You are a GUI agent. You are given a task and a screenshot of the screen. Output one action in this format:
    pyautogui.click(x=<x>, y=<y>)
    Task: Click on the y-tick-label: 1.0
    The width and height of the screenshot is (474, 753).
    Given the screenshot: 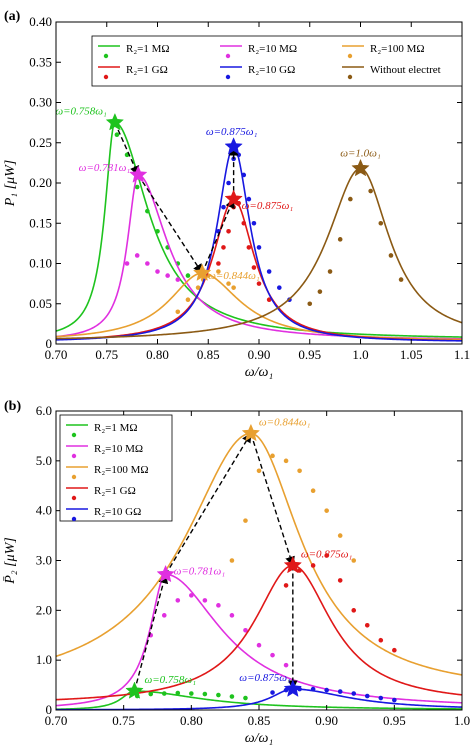 What is the action you would take?
    pyautogui.click(x=44, y=659)
    